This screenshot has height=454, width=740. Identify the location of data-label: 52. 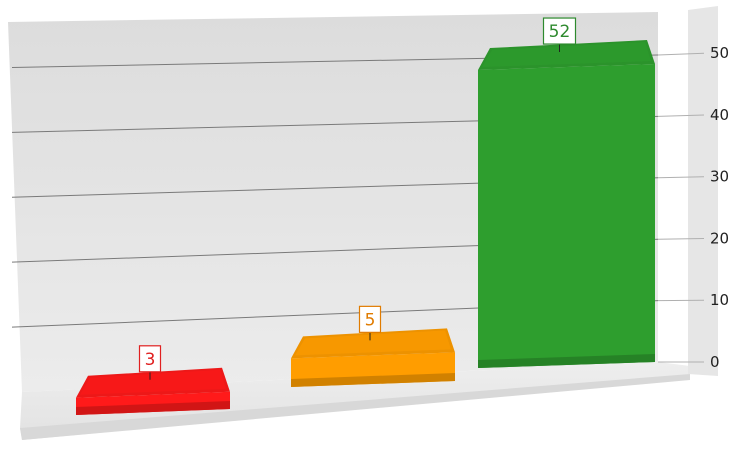
(559, 35).